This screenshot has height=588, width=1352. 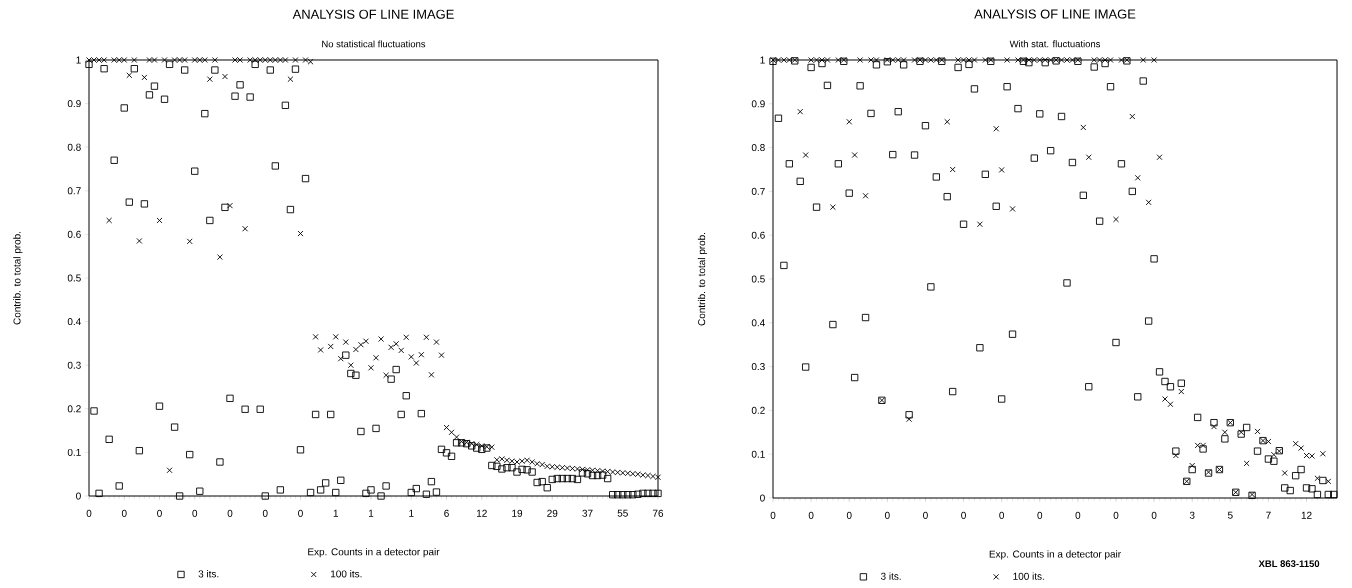 I want to click on x-tick-label: 7, so click(x=1268, y=515).